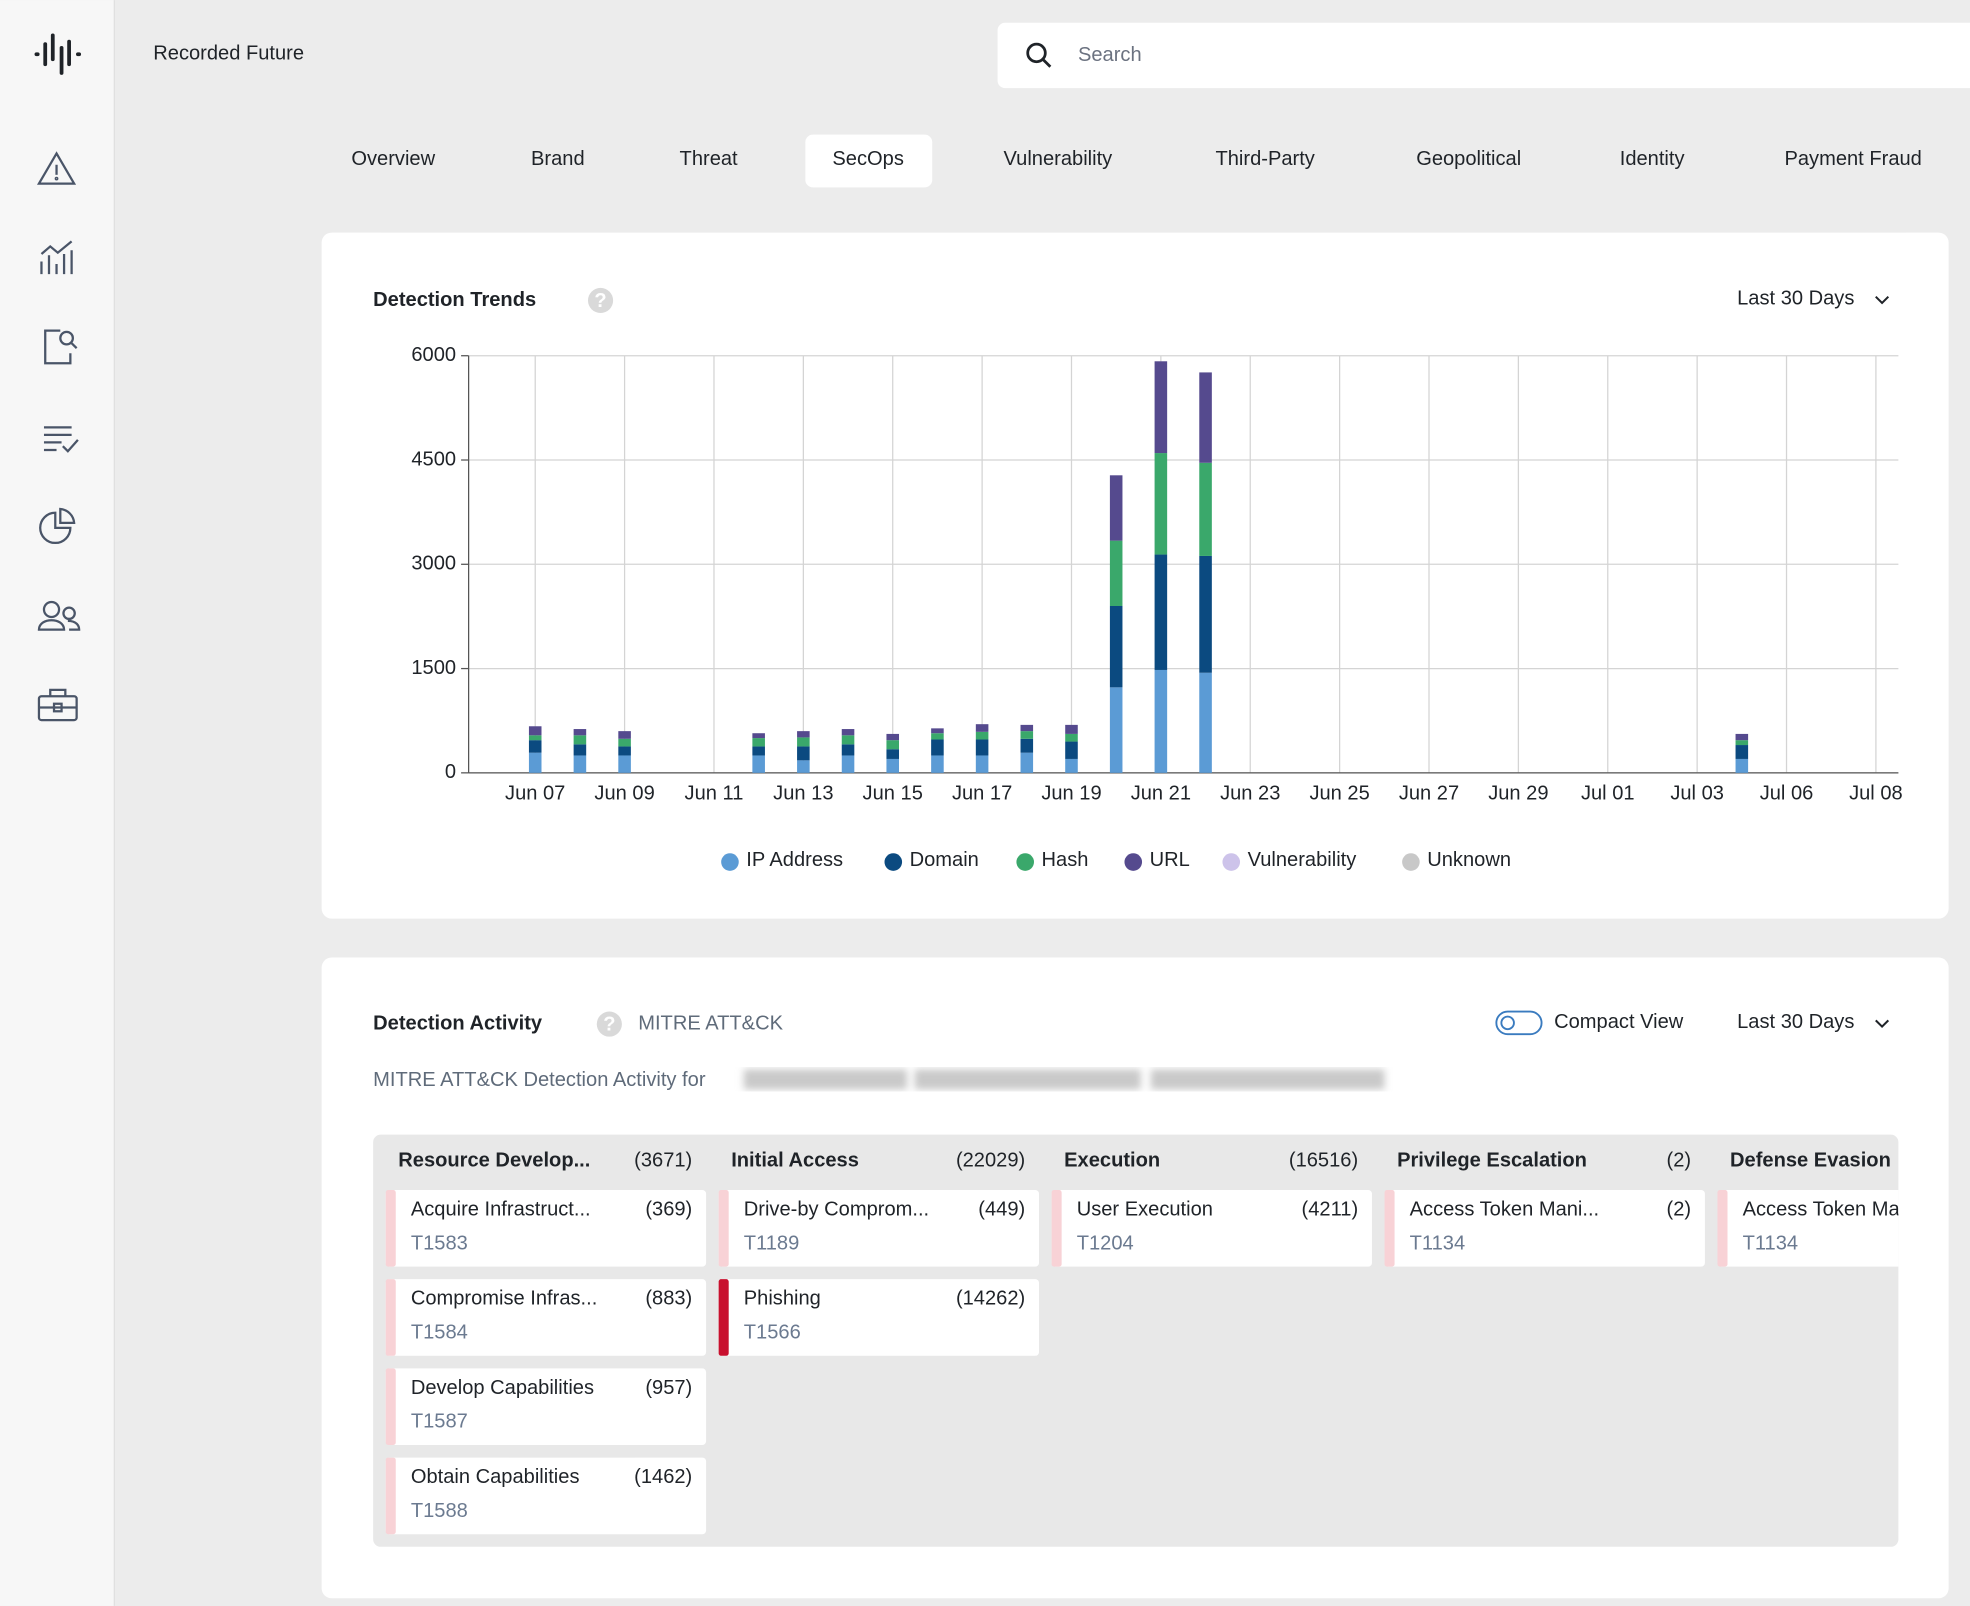 This screenshot has width=1970, height=1606. What do you see at coordinates (1001, 1209) in the screenshot?
I see `technique-count: (449)` at bounding box center [1001, 1209].